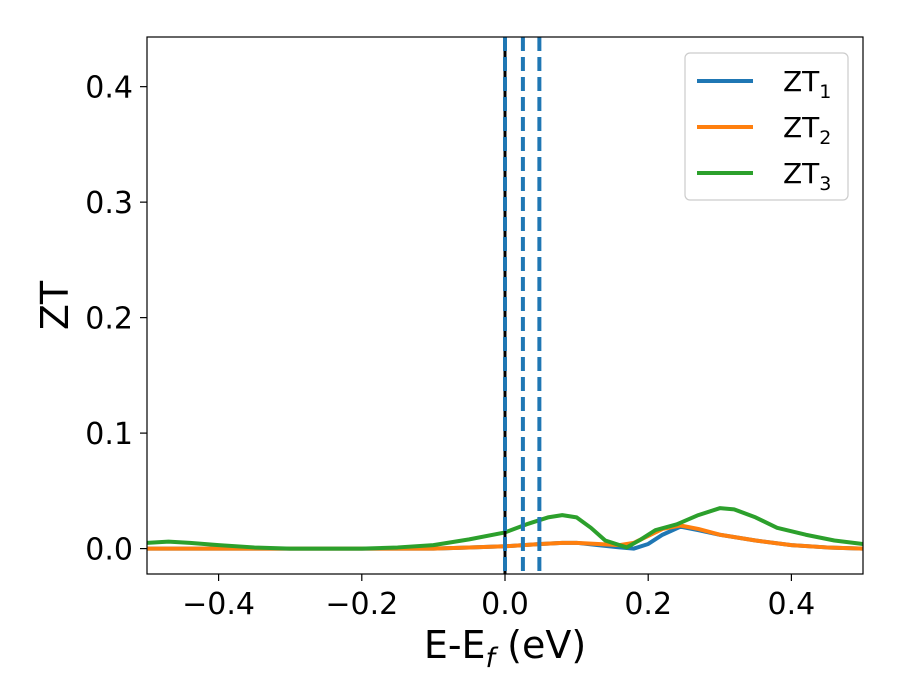 The height and width of the screenshot is (700, 900). What do you see at coordinates (505, 604) in the screenshot?
I see `x-tick-label: 0.0` at bounding box center [505, 604].